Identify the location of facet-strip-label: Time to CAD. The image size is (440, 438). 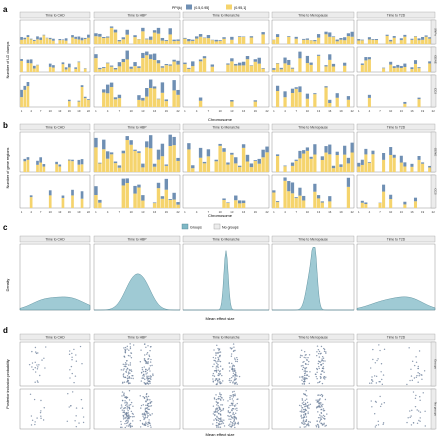
(55, 127).